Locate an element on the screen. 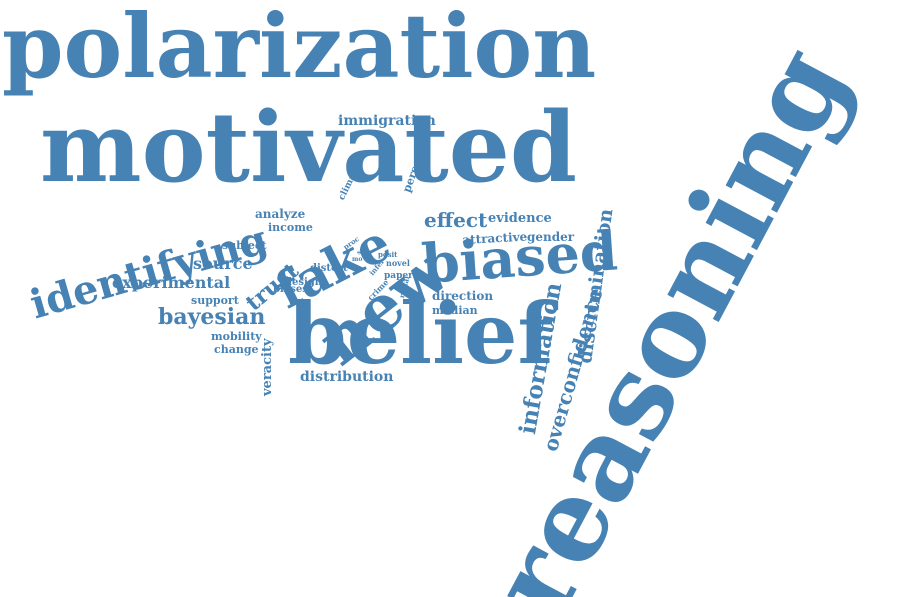  word-subject: subject is located at coordinates (244, 245).